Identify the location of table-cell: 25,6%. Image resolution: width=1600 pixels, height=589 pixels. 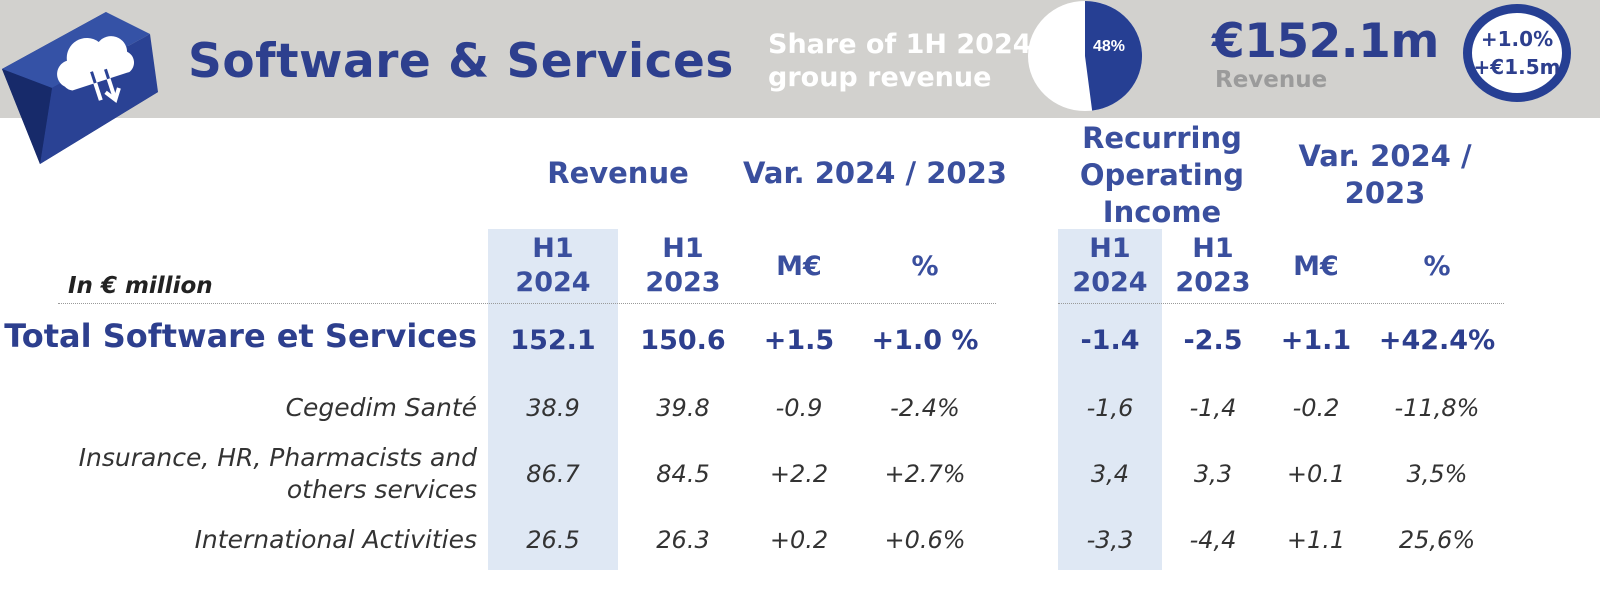
(1437, 540).